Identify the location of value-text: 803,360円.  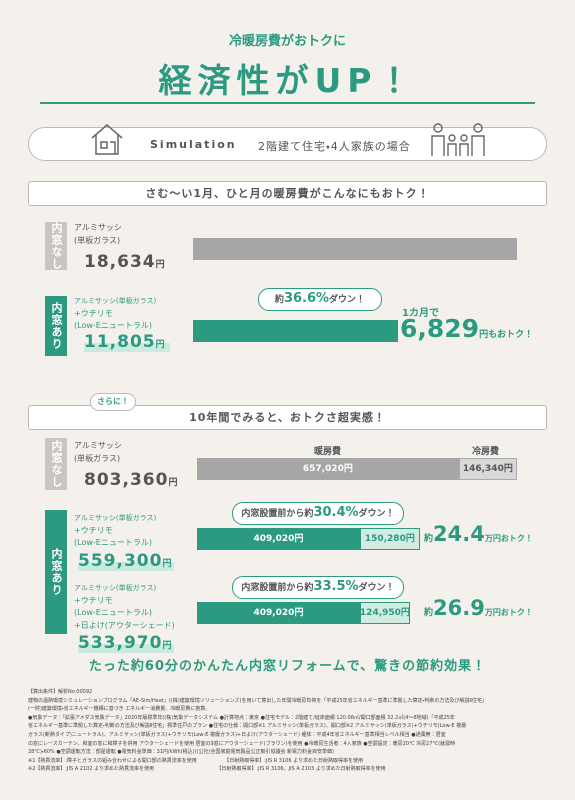
(131, 480).